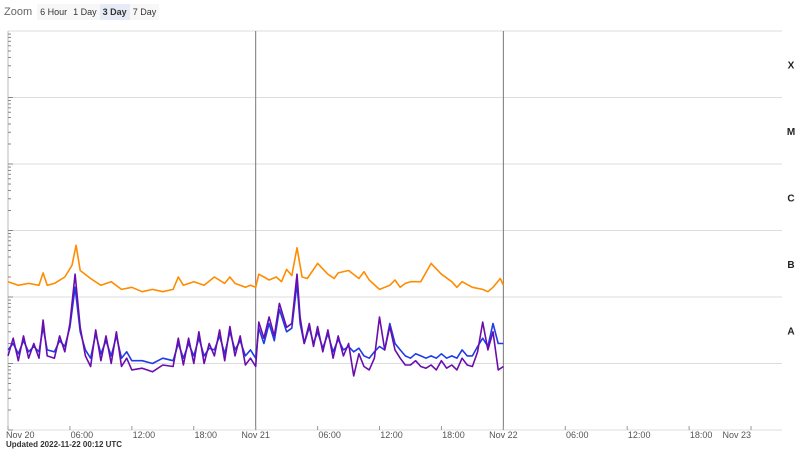 This screenshot has height=450, width=800. I want to click on series-line-orange, so click(256, 268).